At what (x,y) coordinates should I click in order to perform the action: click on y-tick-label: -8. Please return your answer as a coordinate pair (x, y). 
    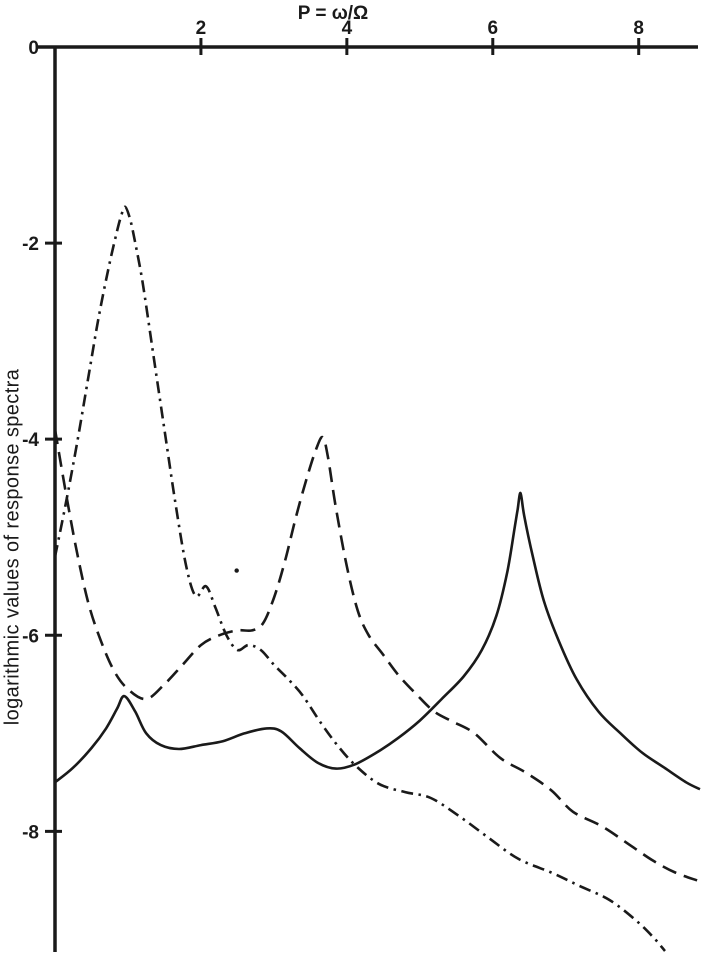
    Looking at the image, I should click on (30, 832).